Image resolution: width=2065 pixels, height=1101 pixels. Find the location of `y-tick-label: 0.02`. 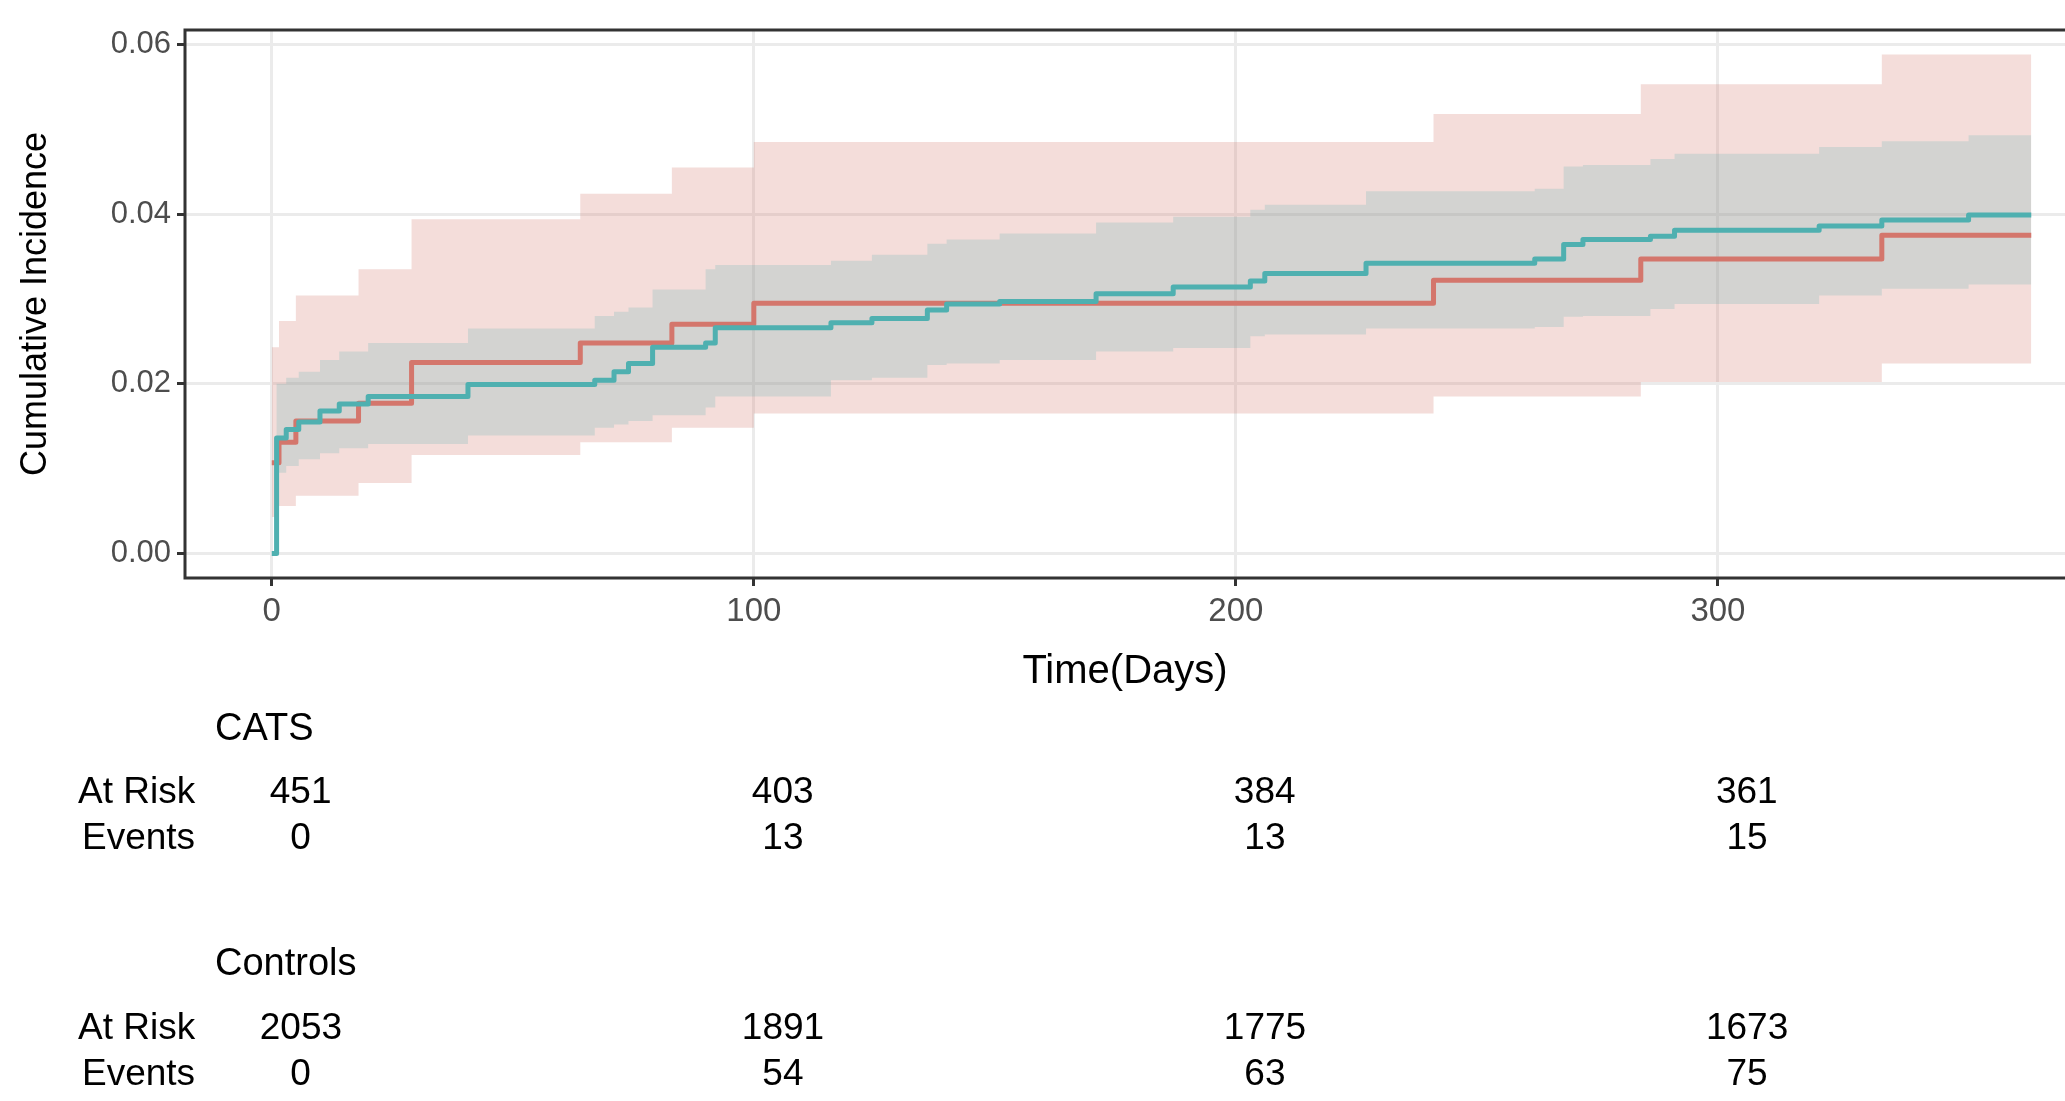

y-tick-label: 0.02 is located at coordinates (140, 382).